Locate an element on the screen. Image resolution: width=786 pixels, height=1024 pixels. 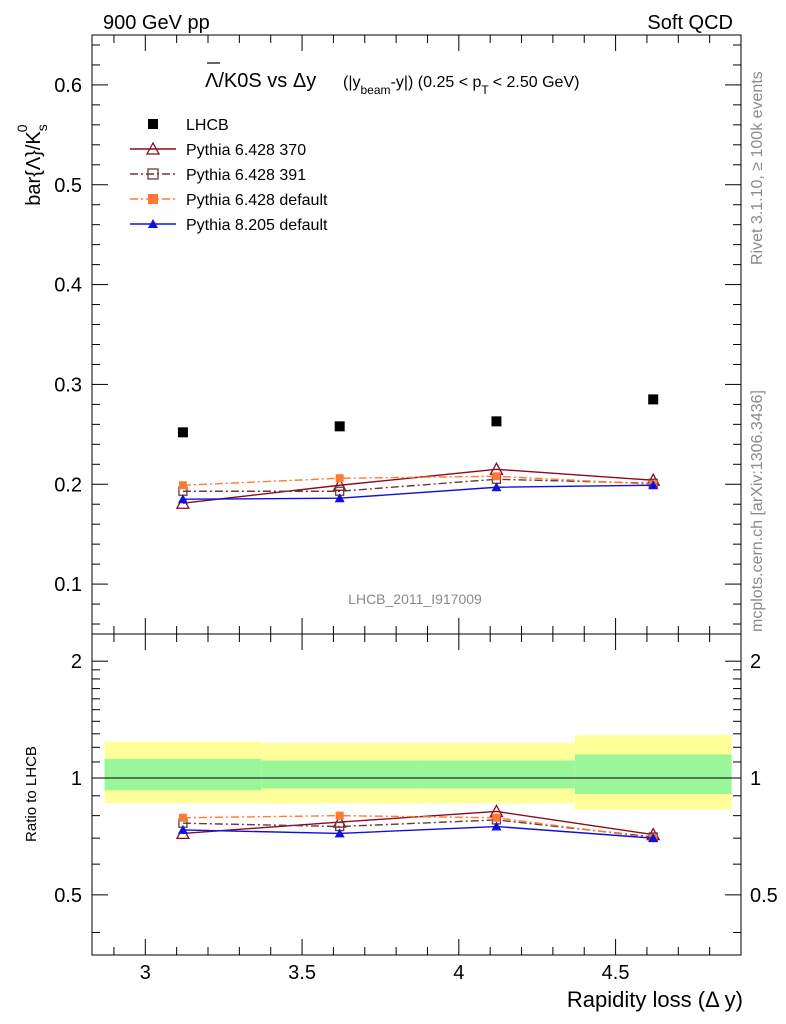
ratio-y-tick-label-right-2: 2 is located at coordinates (755, 662).